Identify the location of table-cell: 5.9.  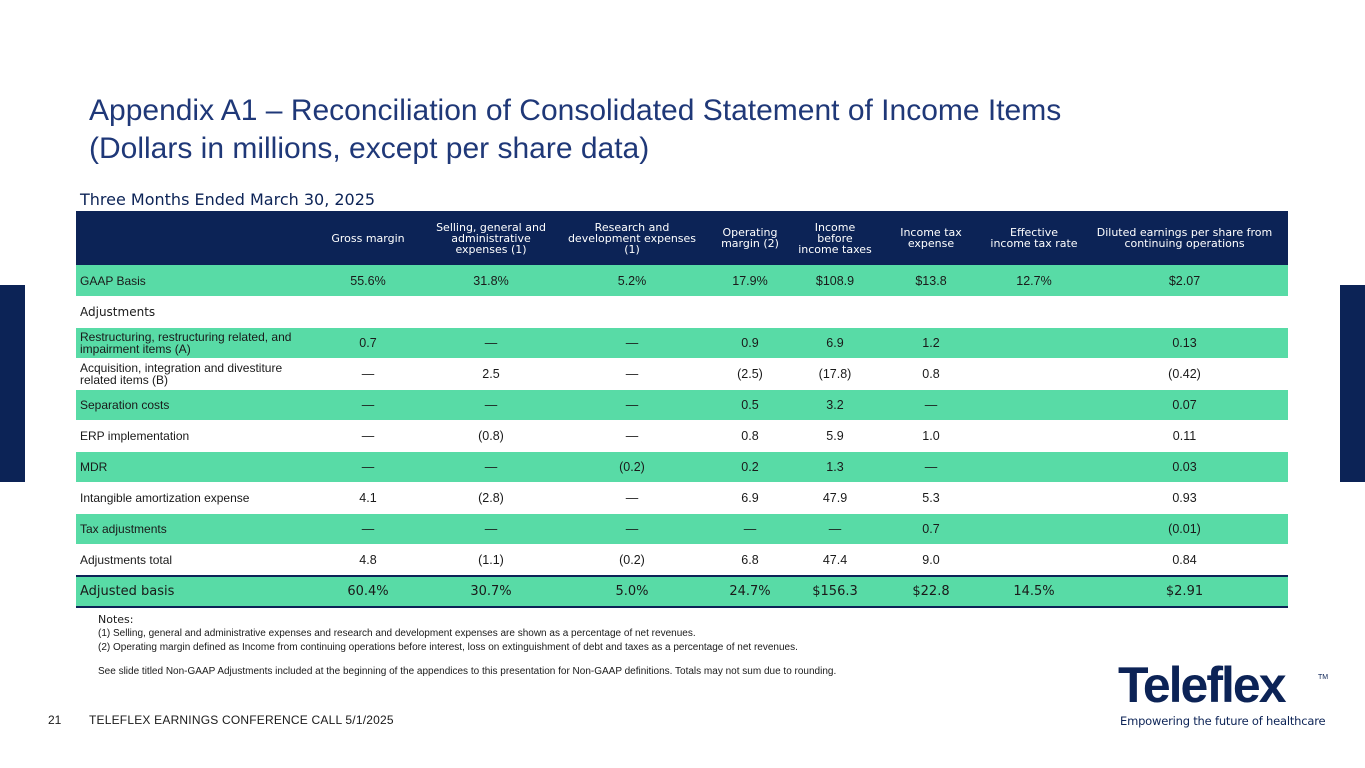
(835, 436).